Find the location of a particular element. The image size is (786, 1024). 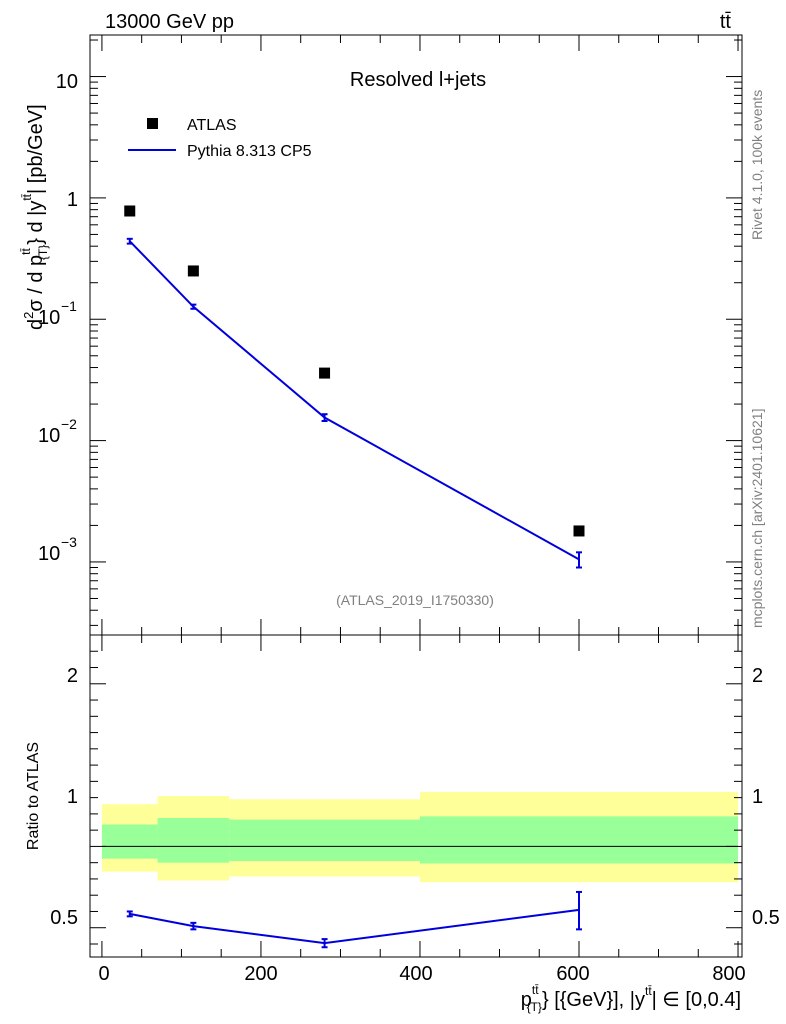

ytick-label-10: 10 is located at coordinates (67, 82).